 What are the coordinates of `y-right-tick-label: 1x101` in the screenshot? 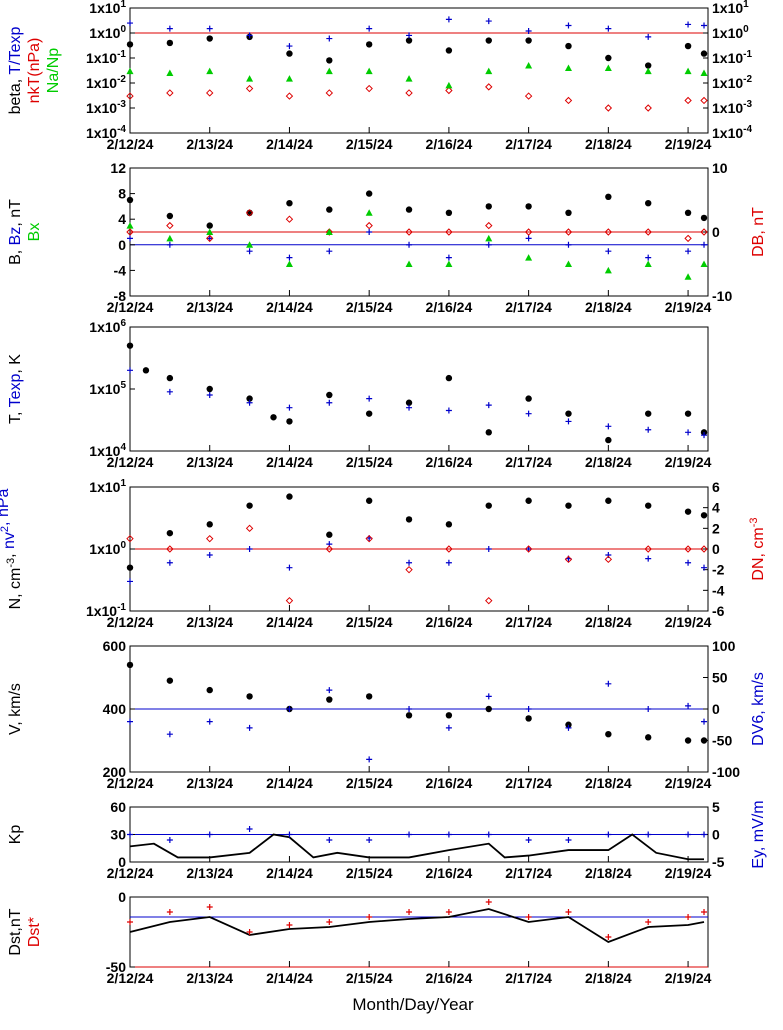 It's located at (730, 8).